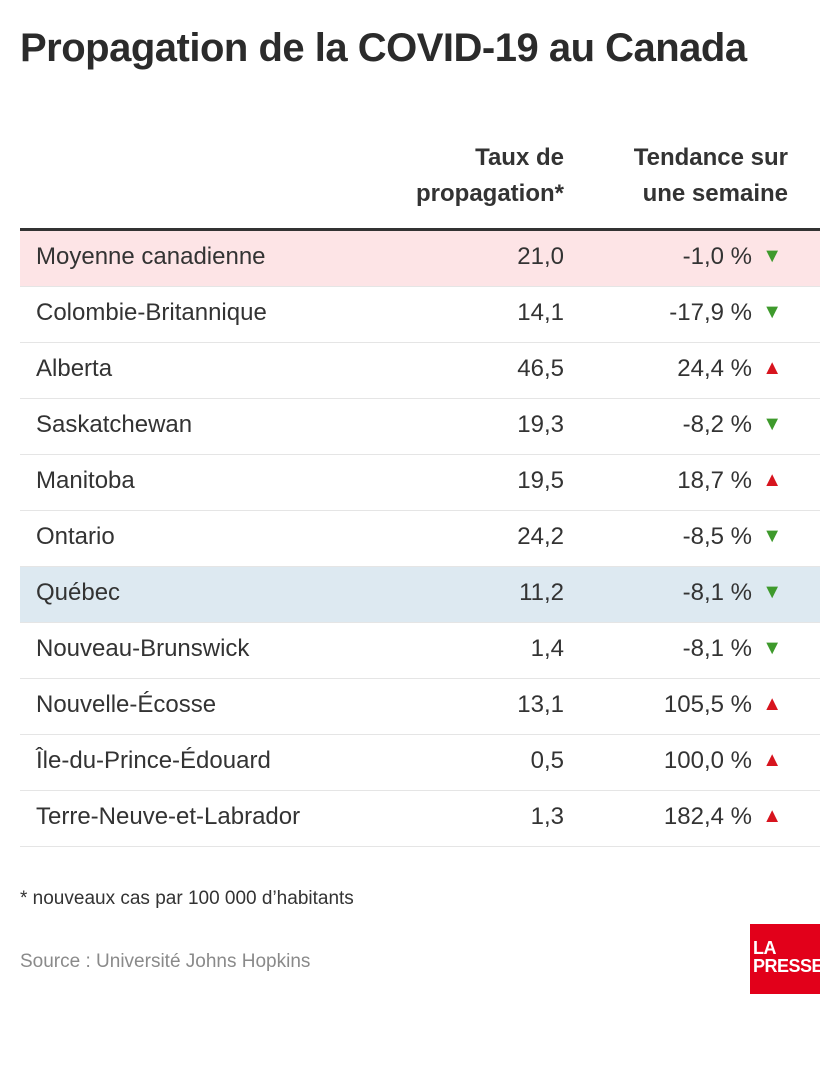 The height and width of the screenshot is (1074, 840). I want to click on rate-value: 1,4, so click(547, 648).